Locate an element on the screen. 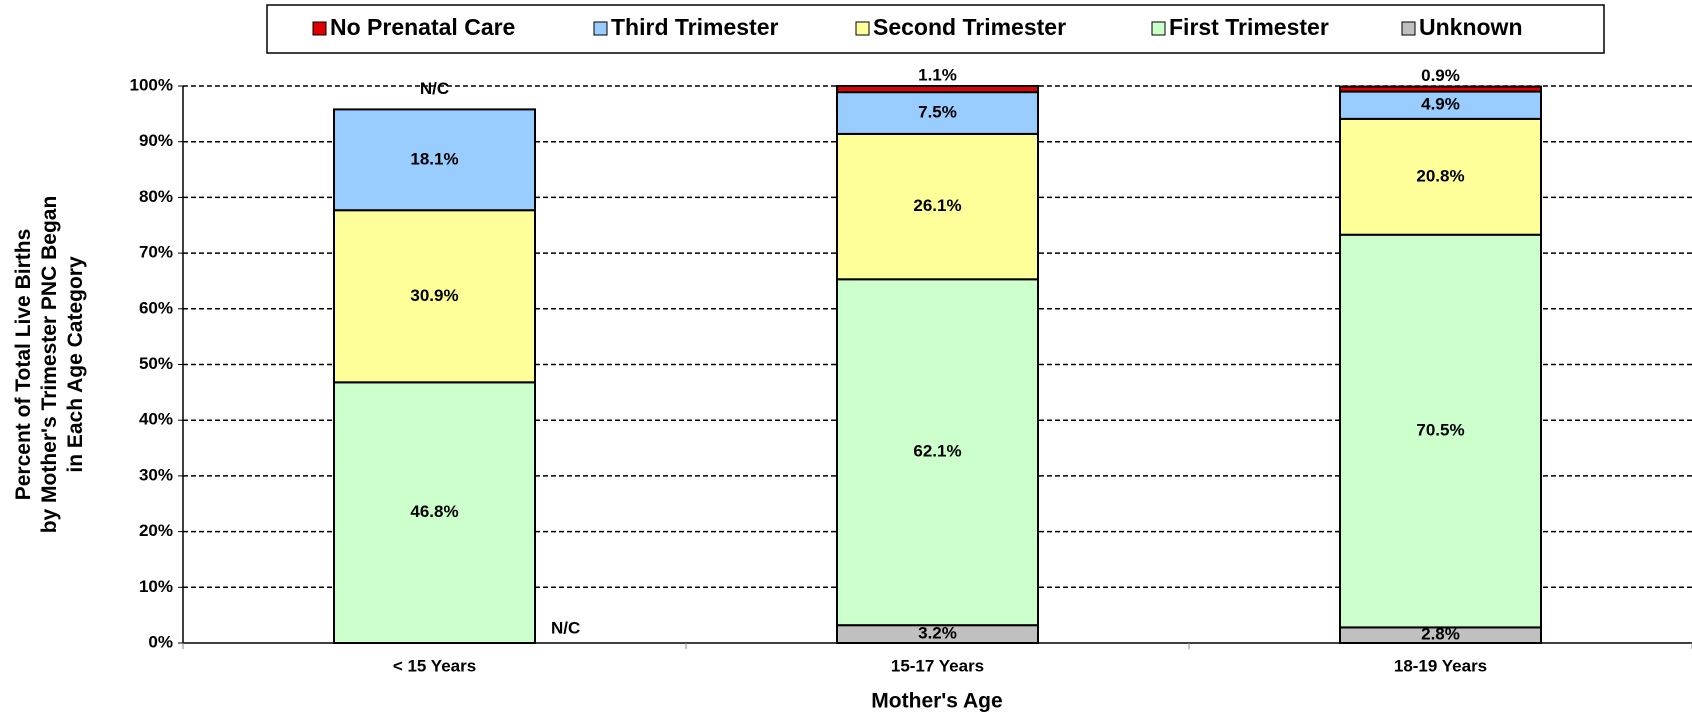 The image size is (1692, 725). y-tick-label: 0% is located at coordinates (160, 641).